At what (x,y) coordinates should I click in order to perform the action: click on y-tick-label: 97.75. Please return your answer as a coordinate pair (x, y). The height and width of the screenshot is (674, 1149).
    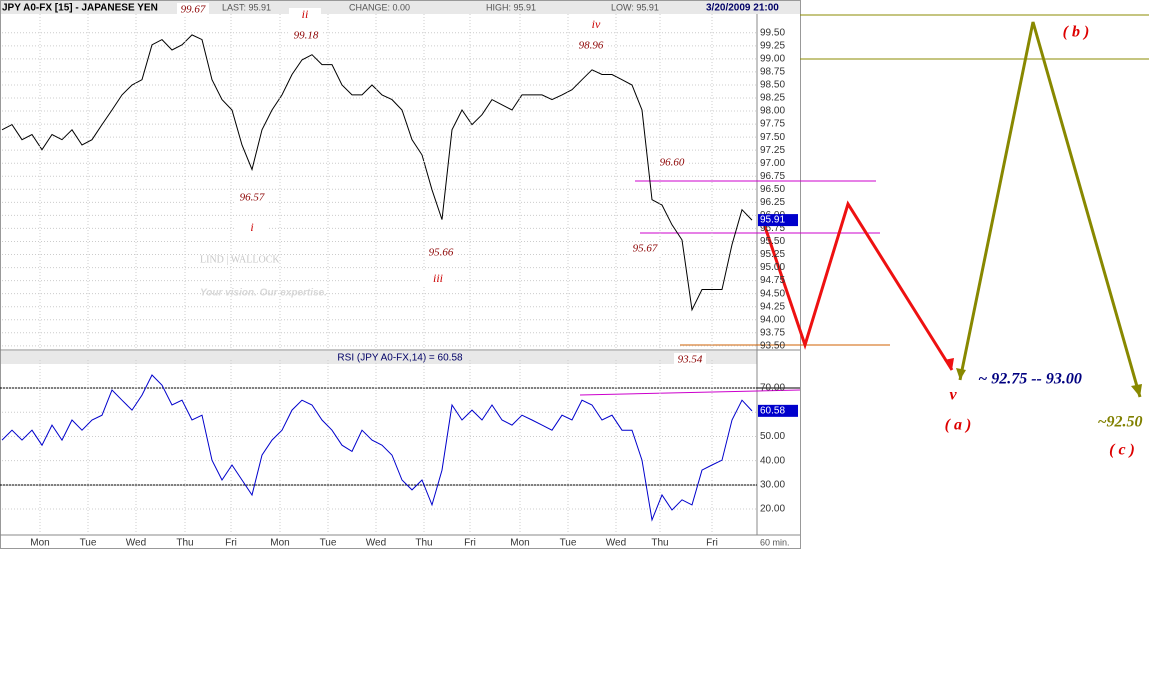
    Looking at the image, I should click on (772, 124).